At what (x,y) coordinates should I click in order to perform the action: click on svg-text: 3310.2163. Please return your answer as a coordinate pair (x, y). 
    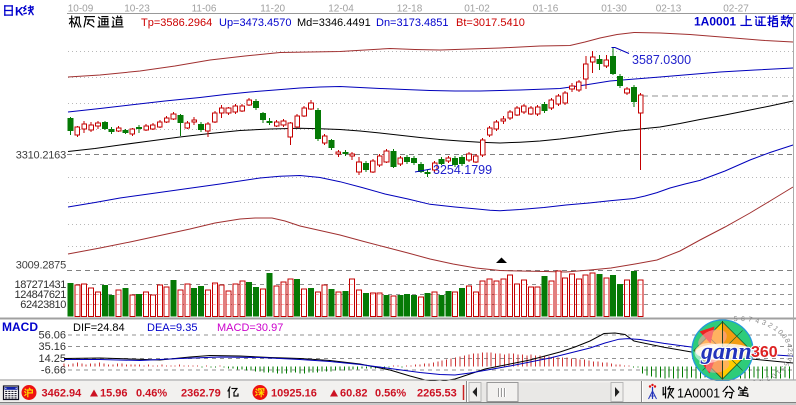
    Looking at the image, I should click on (41, 156).